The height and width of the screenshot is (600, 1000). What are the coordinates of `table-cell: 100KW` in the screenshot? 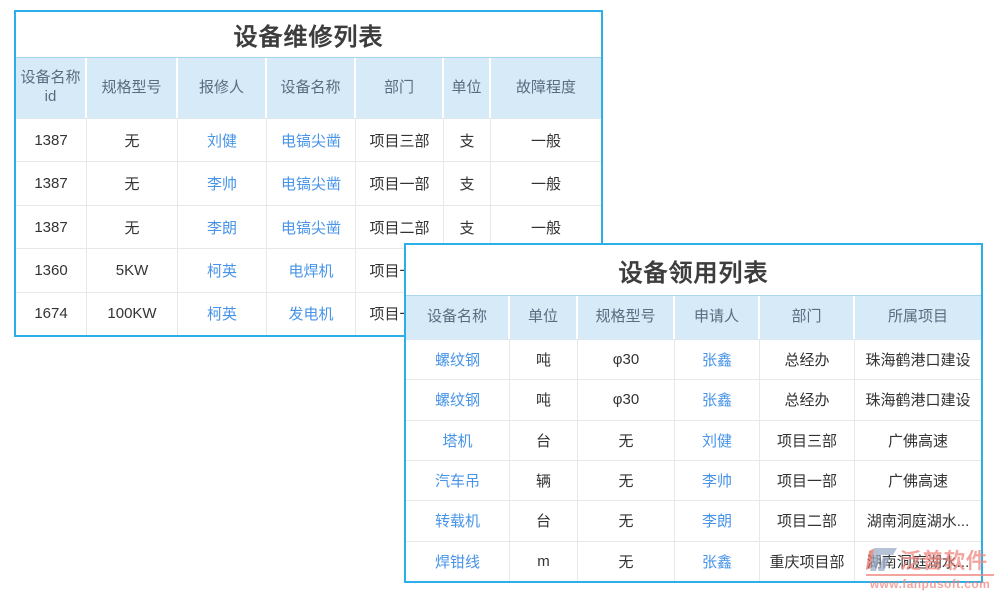 It's located at (132, 314).